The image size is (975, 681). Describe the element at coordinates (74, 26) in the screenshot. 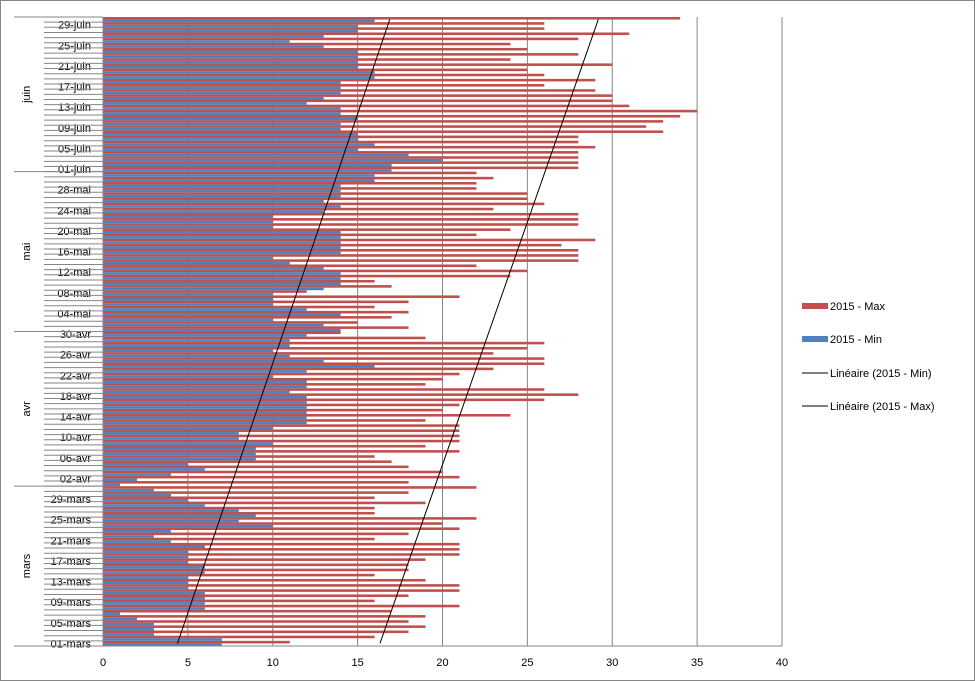

I see `y-tick-label: 29-juin` at that location.